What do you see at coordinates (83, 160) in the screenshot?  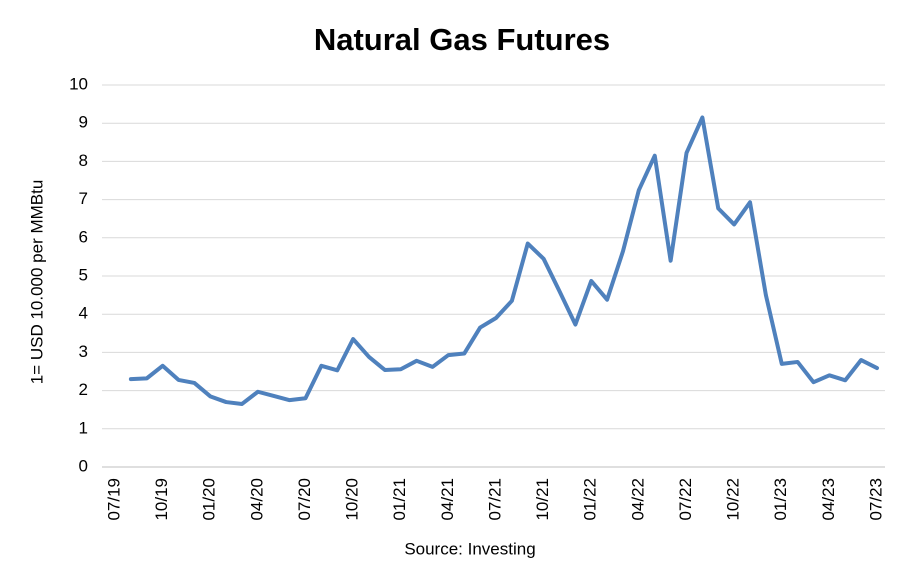 I see `y-tick-label: 8` at bounding box center [83, 160].